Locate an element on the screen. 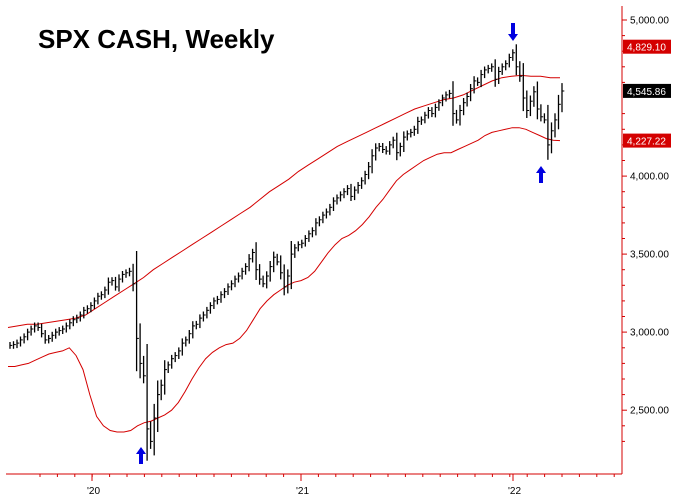 This screenshot has height=503, width=680. chart-title: SPX CASH, Weekly is located at coordinates (156, 39).